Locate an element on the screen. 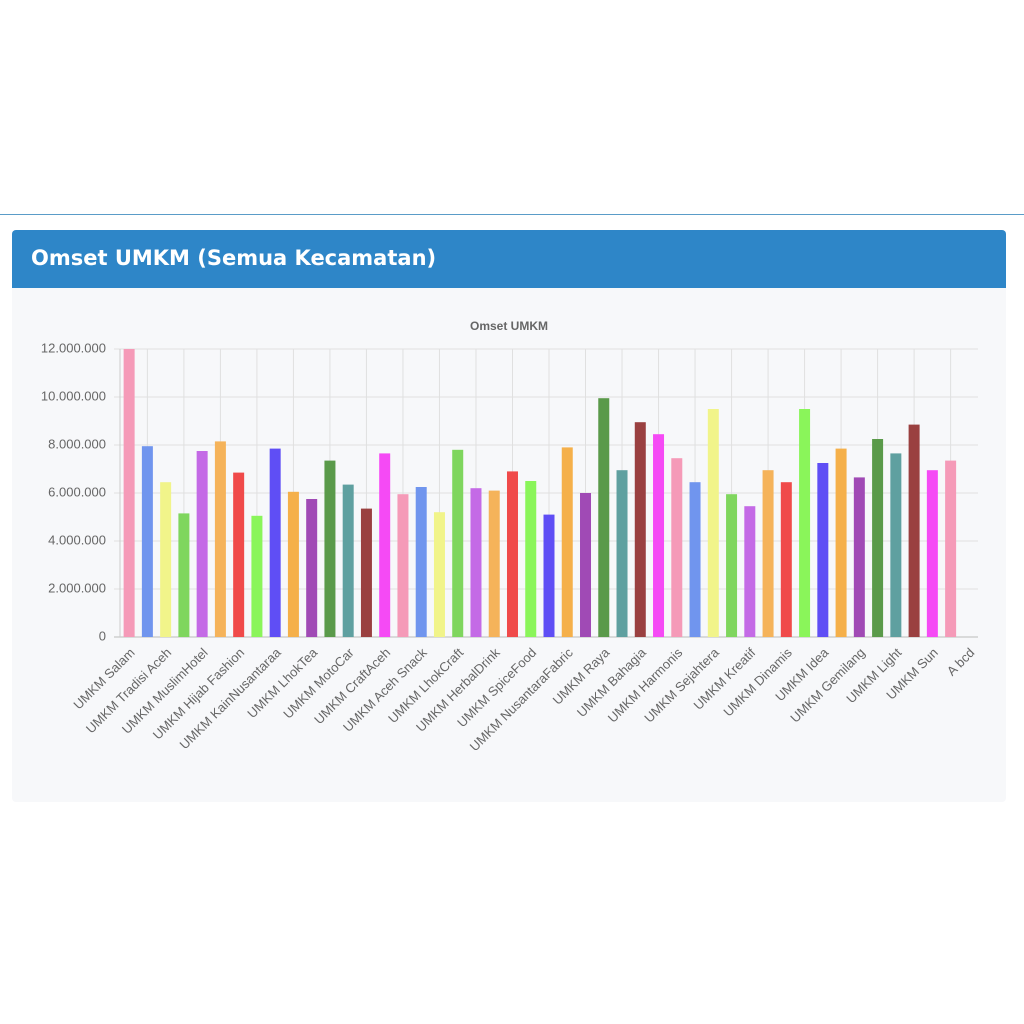 The height and width of the screenshot is (1024, 1024). x-tick-label: A bcd is located at coordinates (961, 662).